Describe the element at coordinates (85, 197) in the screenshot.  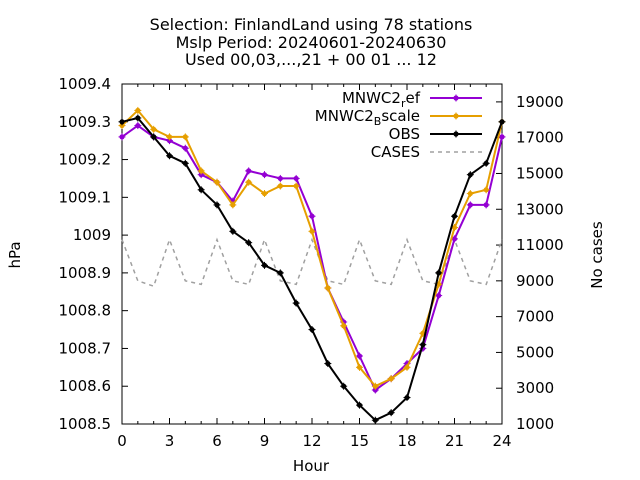
I see `y-tick-label: 1009.1` at that location.